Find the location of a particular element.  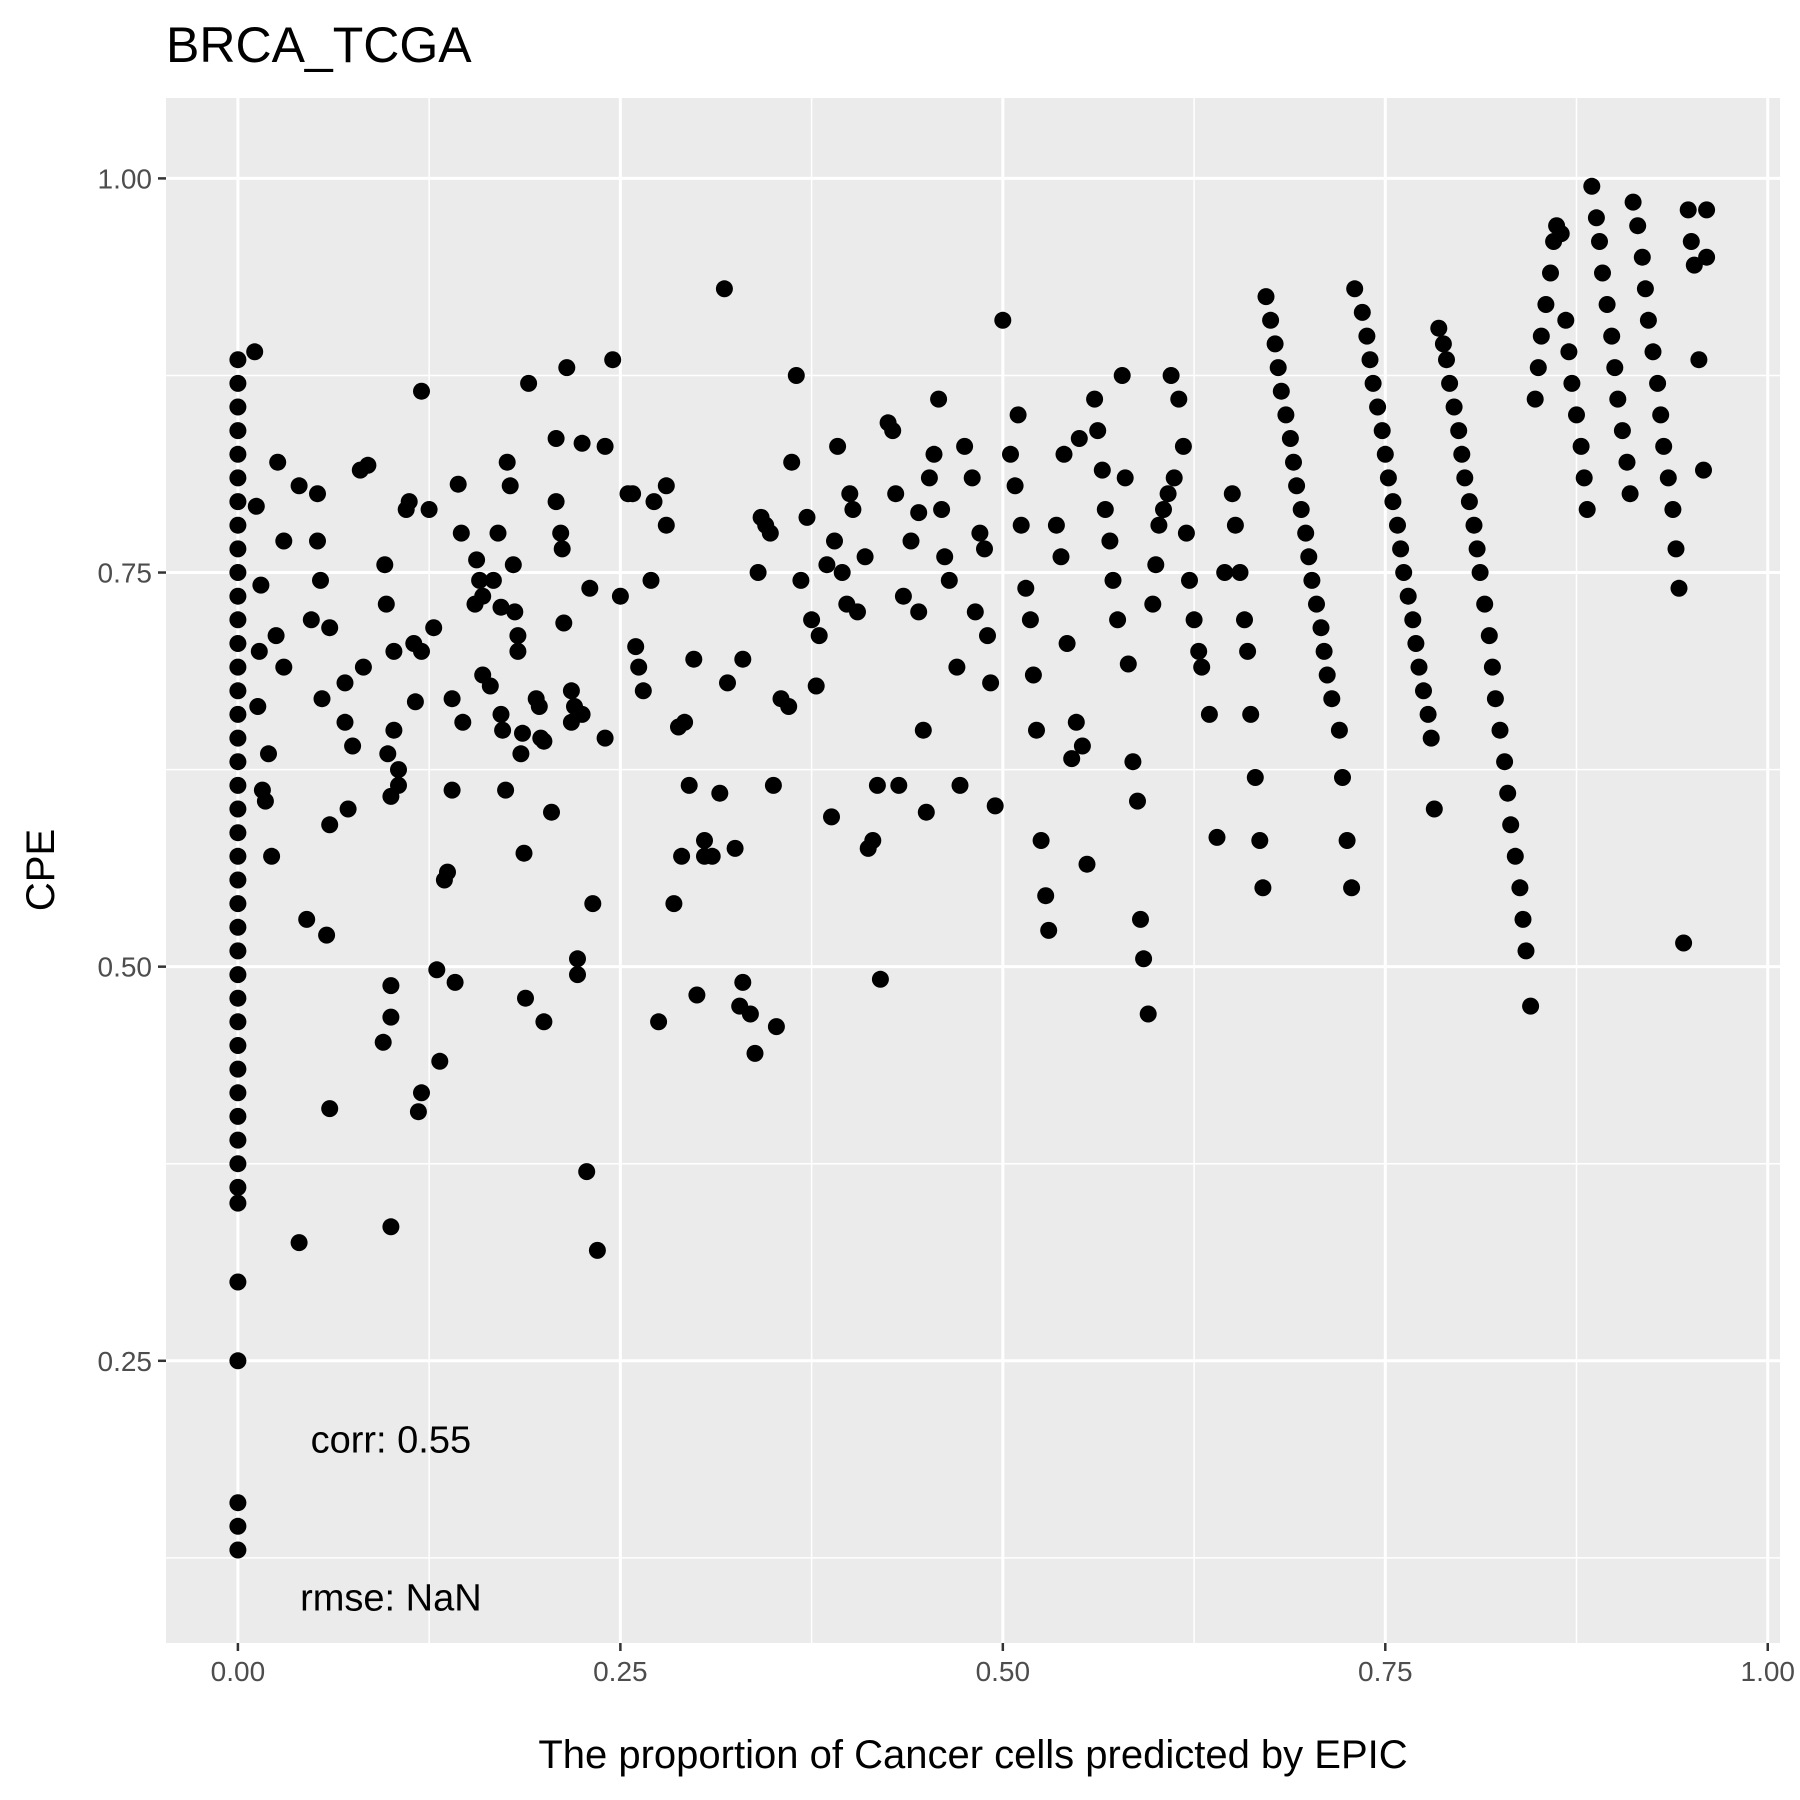

x-tick-label: 1.00 is located at coordinates (1768, 1671).